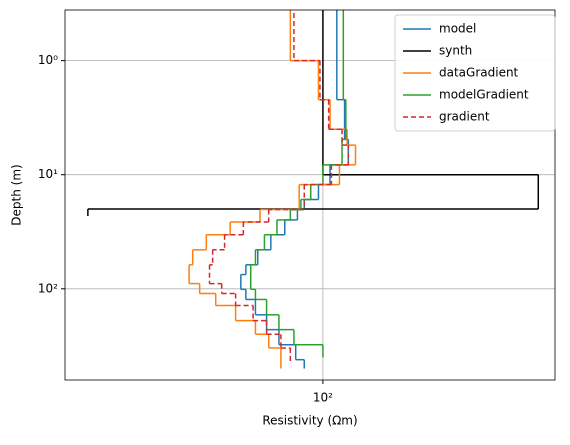 Image resolution: width=570 pixels, height=445 pixels. Describe the element at coordinates (309, 421) in the screenshot. I see `x-axis-label: Resistivity (Ωm)` at that location.